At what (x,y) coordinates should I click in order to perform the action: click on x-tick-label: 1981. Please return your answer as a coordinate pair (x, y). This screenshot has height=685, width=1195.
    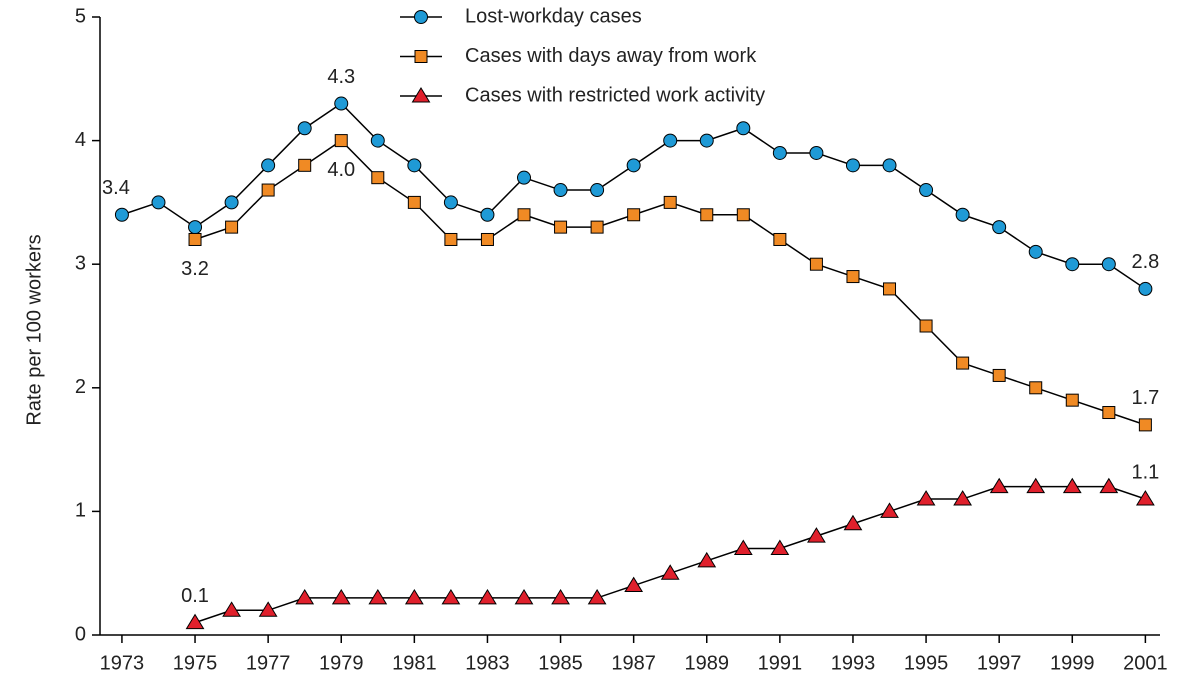
    Looking at the image, I should click on (414, 663).